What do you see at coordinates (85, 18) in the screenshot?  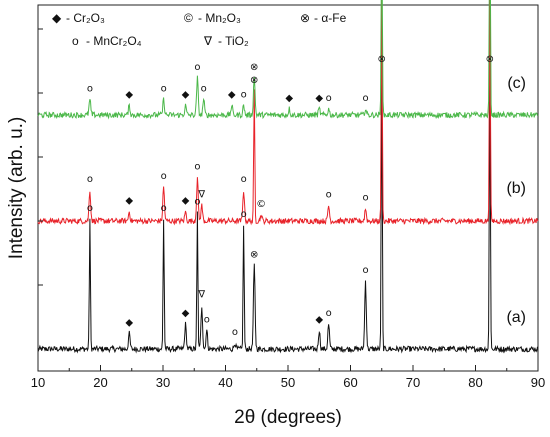 I see `legend-label: - Cr₂O₃` at bounding box center [85, 18].